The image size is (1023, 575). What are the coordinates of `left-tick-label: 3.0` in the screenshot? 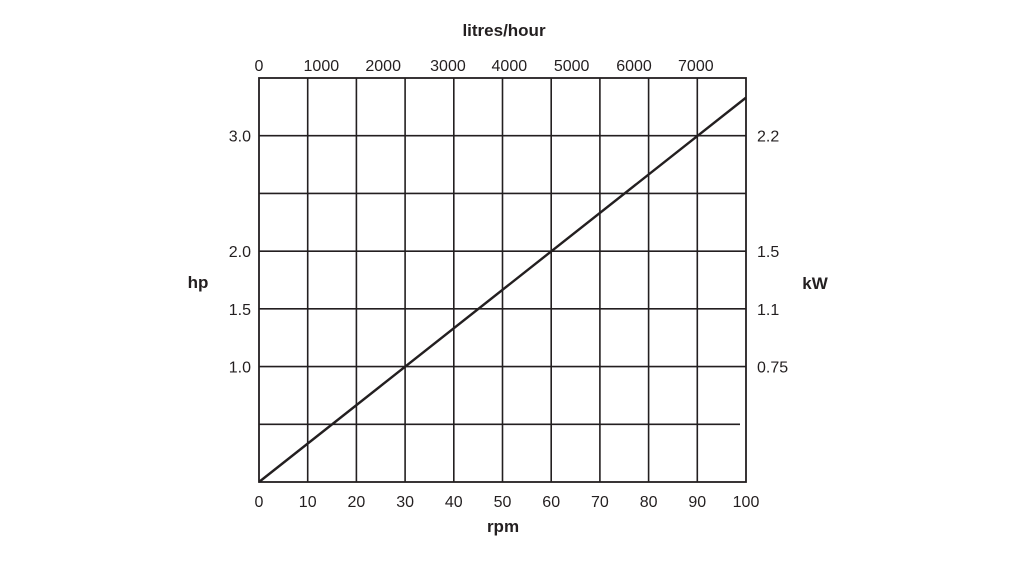 It's located at (240, 137).